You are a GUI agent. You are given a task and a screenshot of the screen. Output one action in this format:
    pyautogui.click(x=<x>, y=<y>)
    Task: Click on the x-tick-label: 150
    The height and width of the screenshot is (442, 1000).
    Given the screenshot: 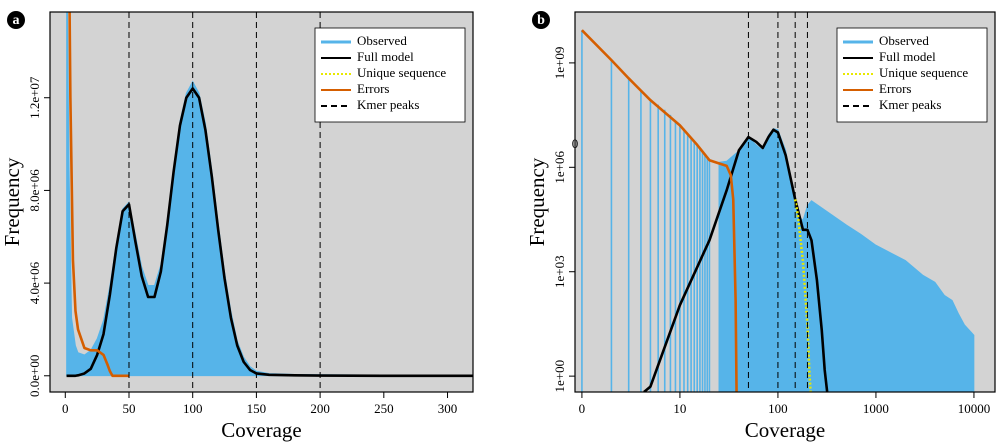 What is the action you would take?
    pyautogui.click(x=257, y=408)
    